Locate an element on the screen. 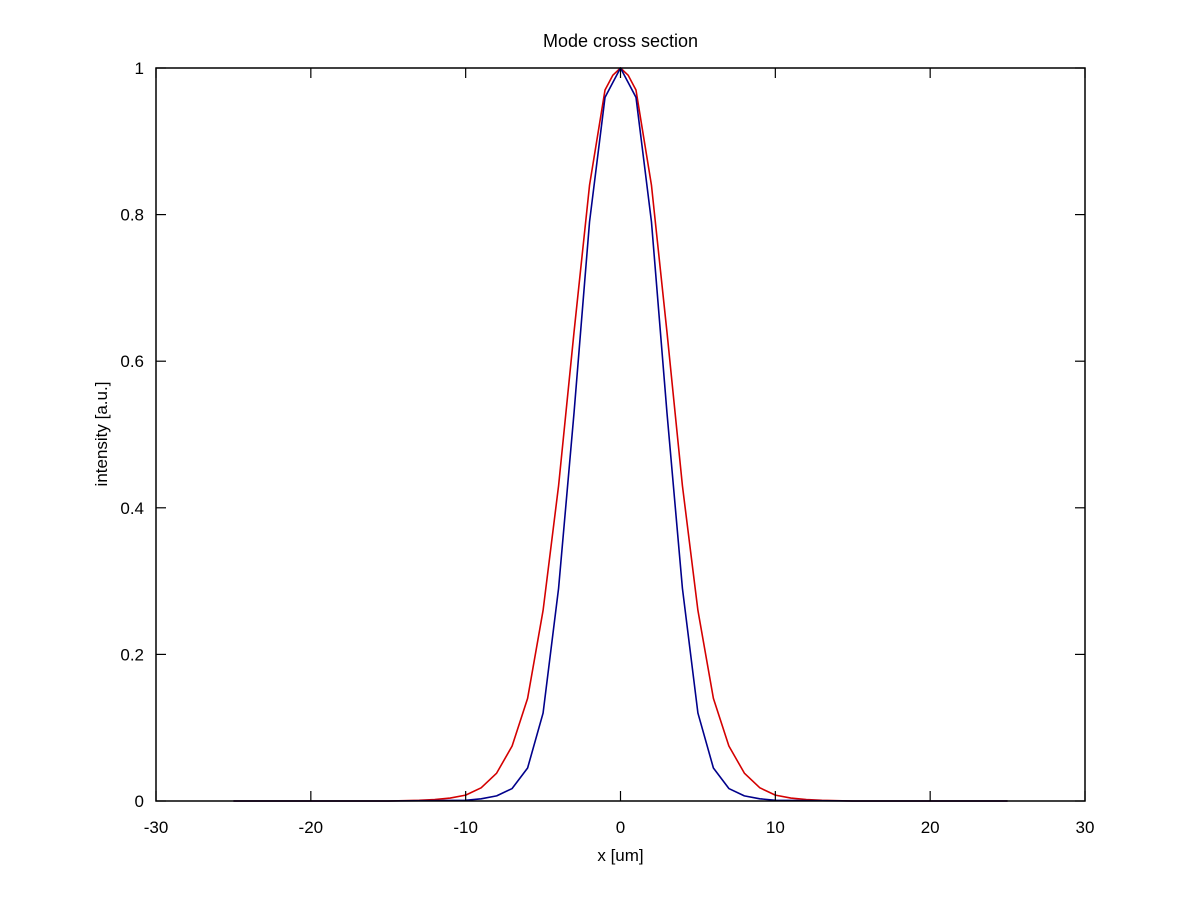  y-axis-title: intensity [a.u.] is located at coordinates (101, 434).